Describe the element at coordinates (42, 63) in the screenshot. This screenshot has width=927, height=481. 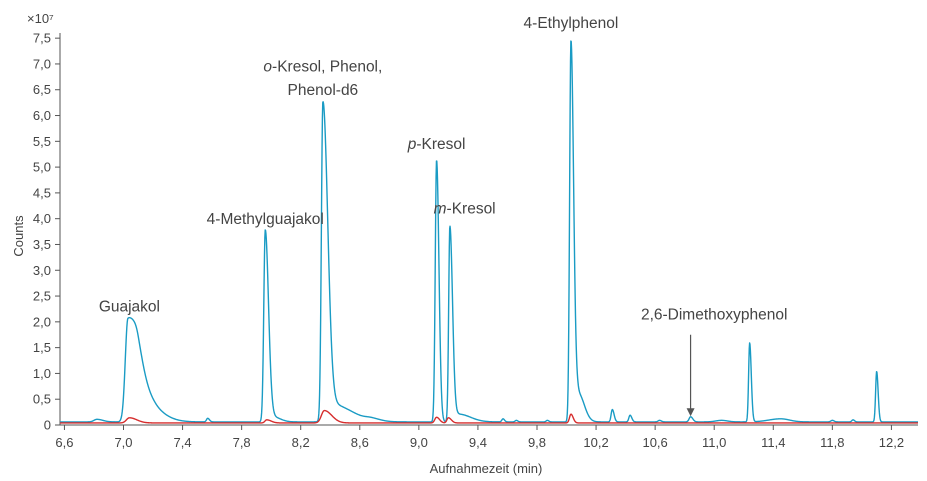
I see `y-tick-label: 7,0` at that location.